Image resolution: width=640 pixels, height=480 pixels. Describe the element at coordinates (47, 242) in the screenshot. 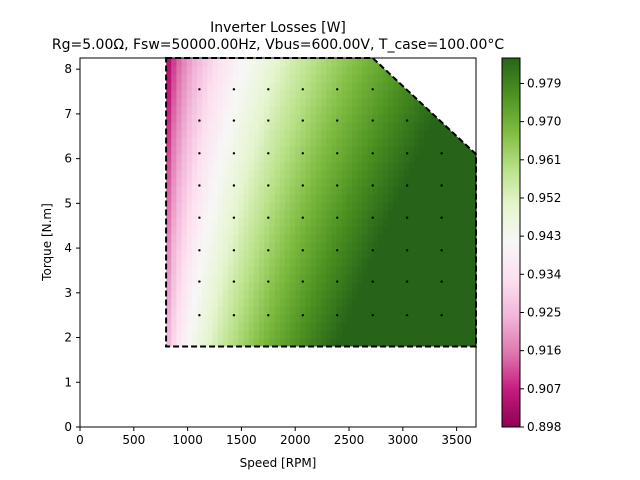

I see `y-axis-label: Torque [N.m]` at that location.